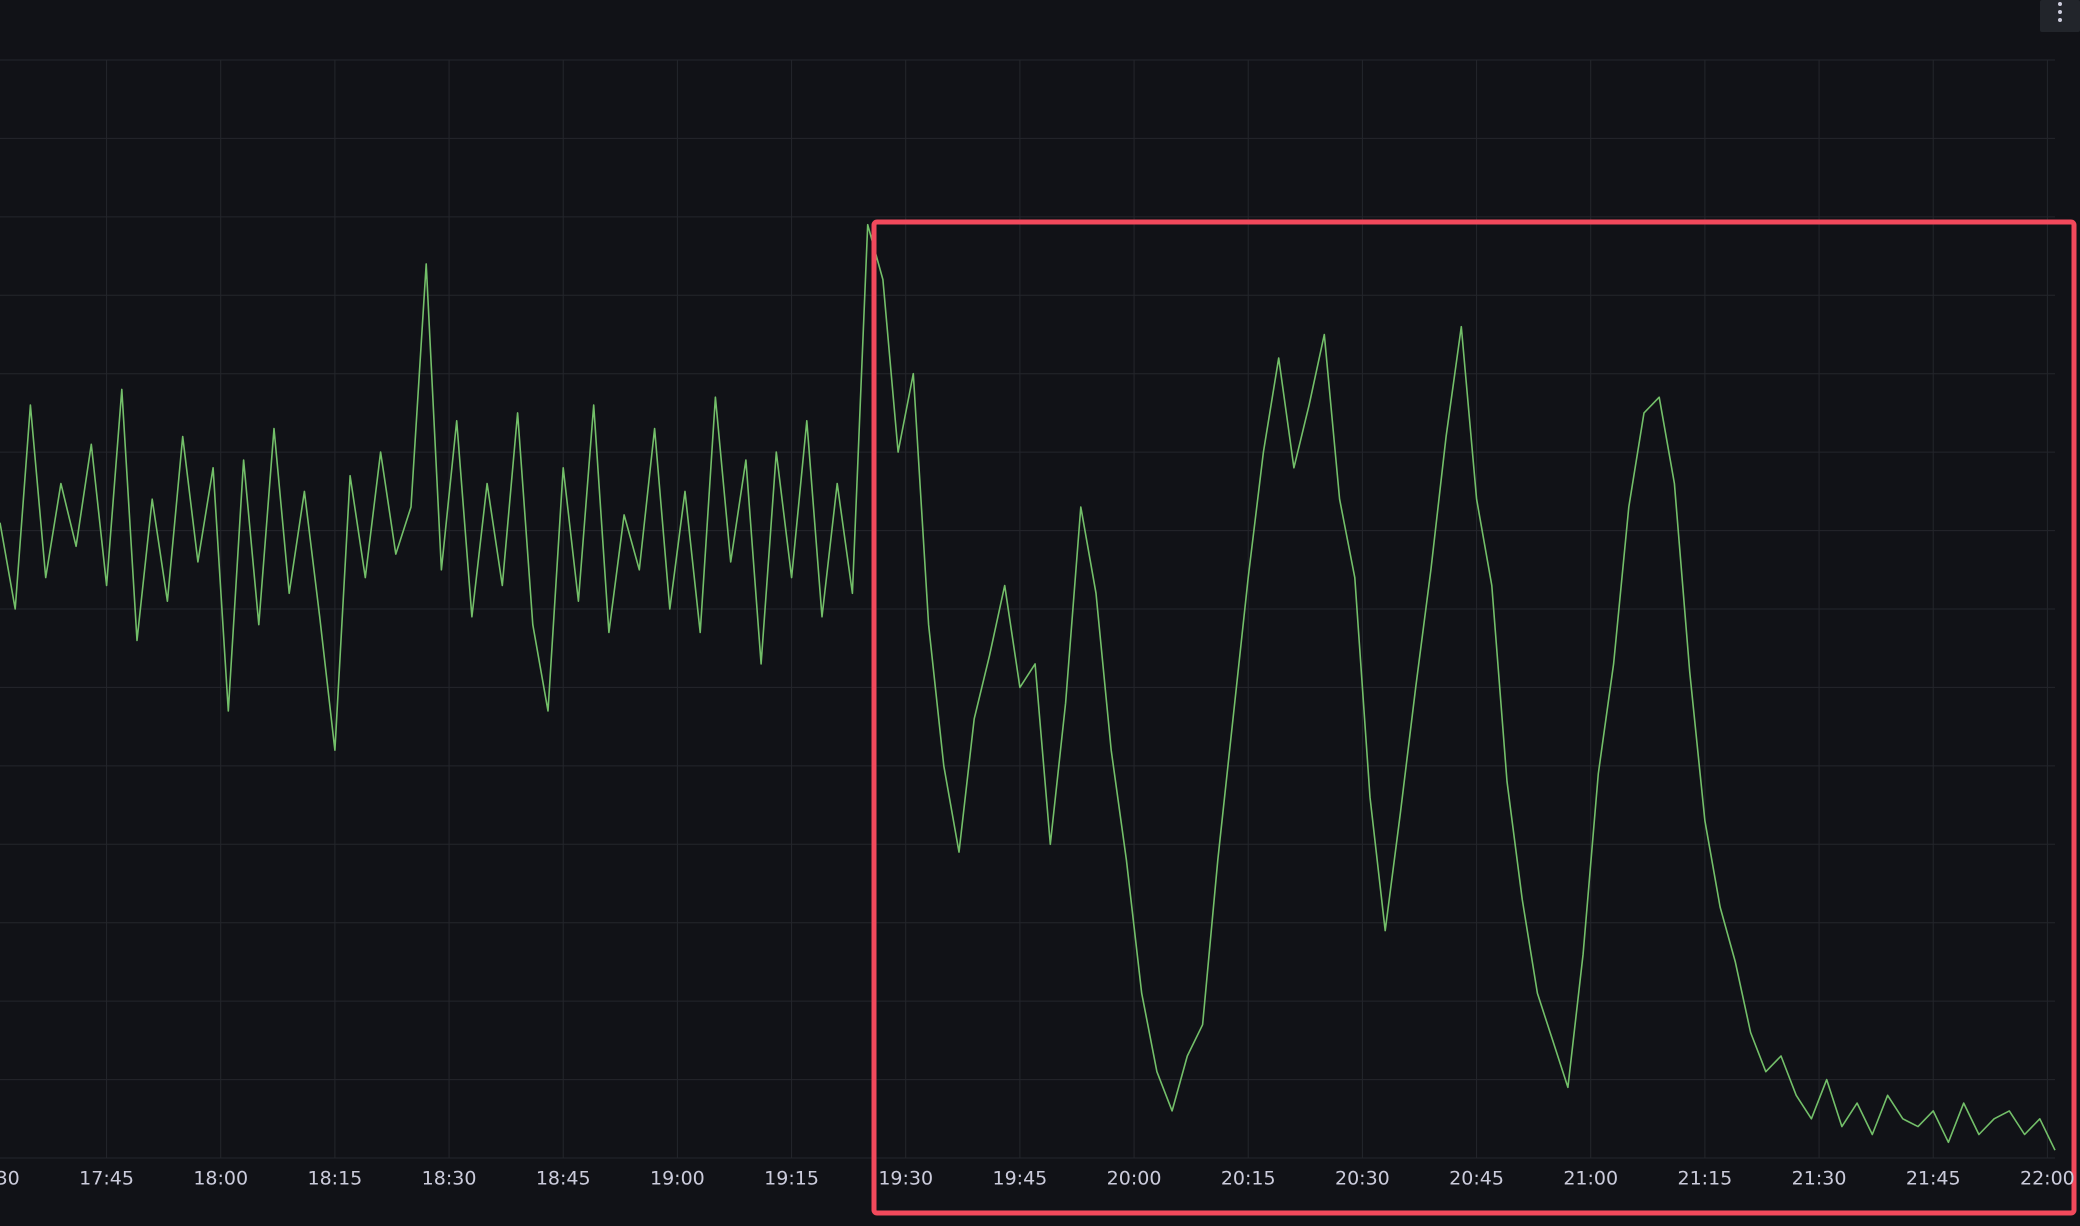 This screenshot has height=1226, width=2080. What do you see at coordinates (449, 1179) in the screenshot?
I see `x-tick-label: 18:30` at bounding box center [449, 1179].